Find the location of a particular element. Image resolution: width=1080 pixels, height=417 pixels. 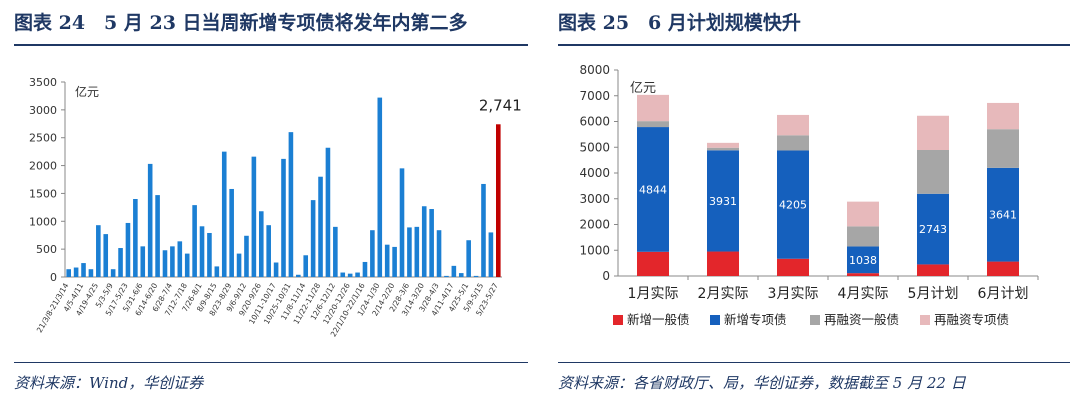

right-chart-title: 图表 25 6 月计划规模快升 is located at coordinates (679, 23).